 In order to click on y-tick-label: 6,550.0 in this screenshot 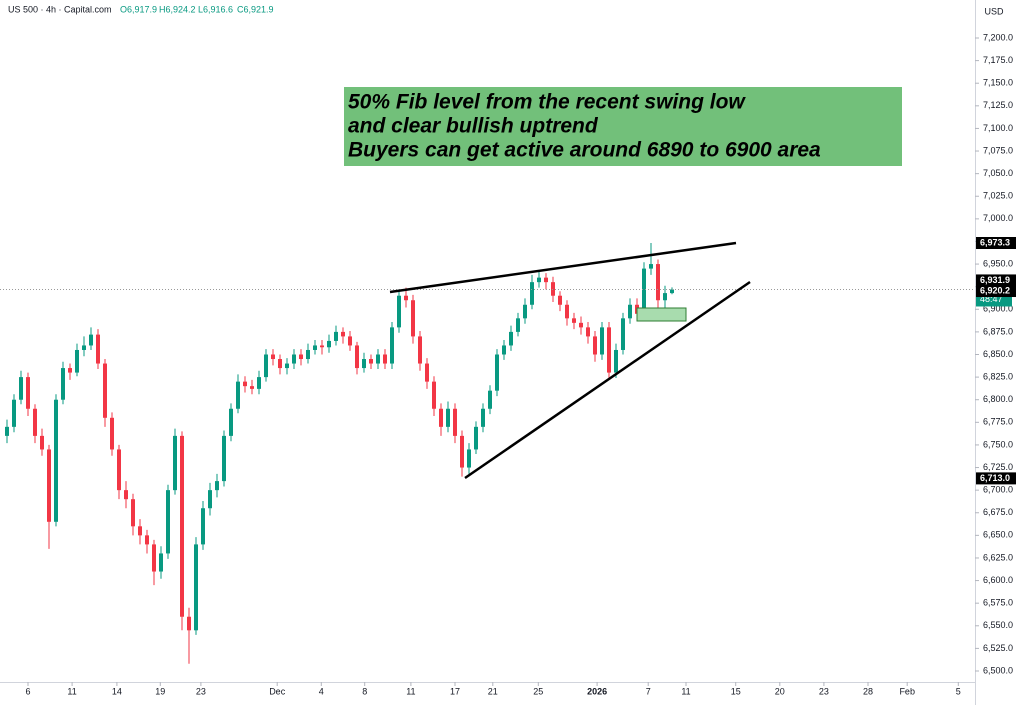, I will do `click(998, 625)`.